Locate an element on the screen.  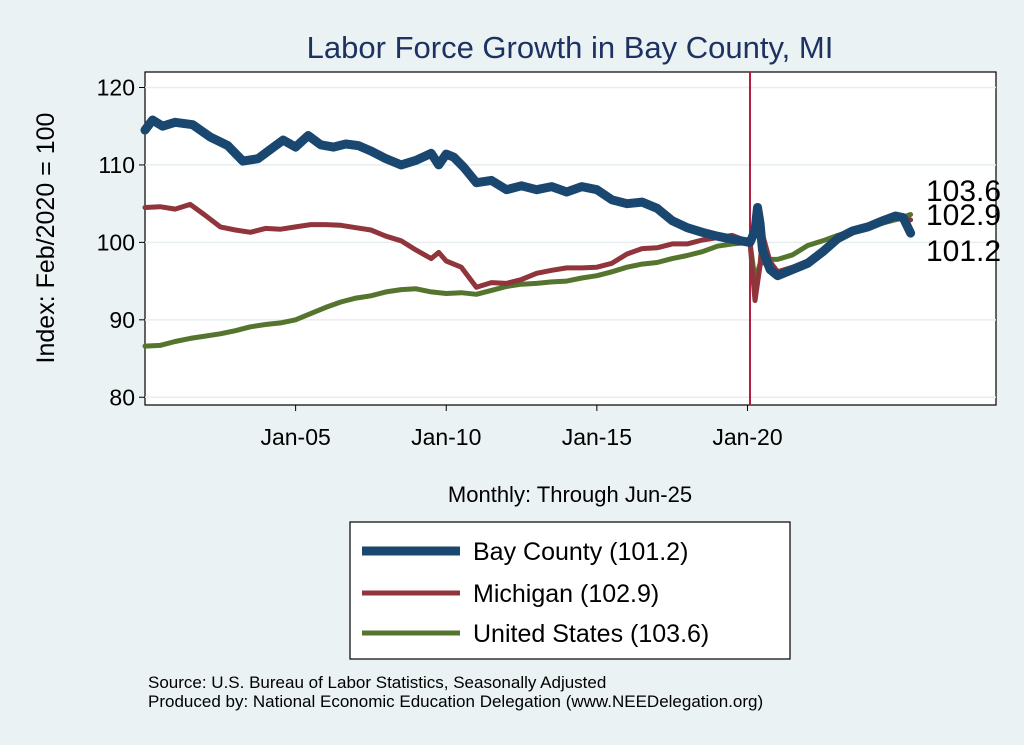
y-tick-label: 80 is located at coordinates (122, 397).